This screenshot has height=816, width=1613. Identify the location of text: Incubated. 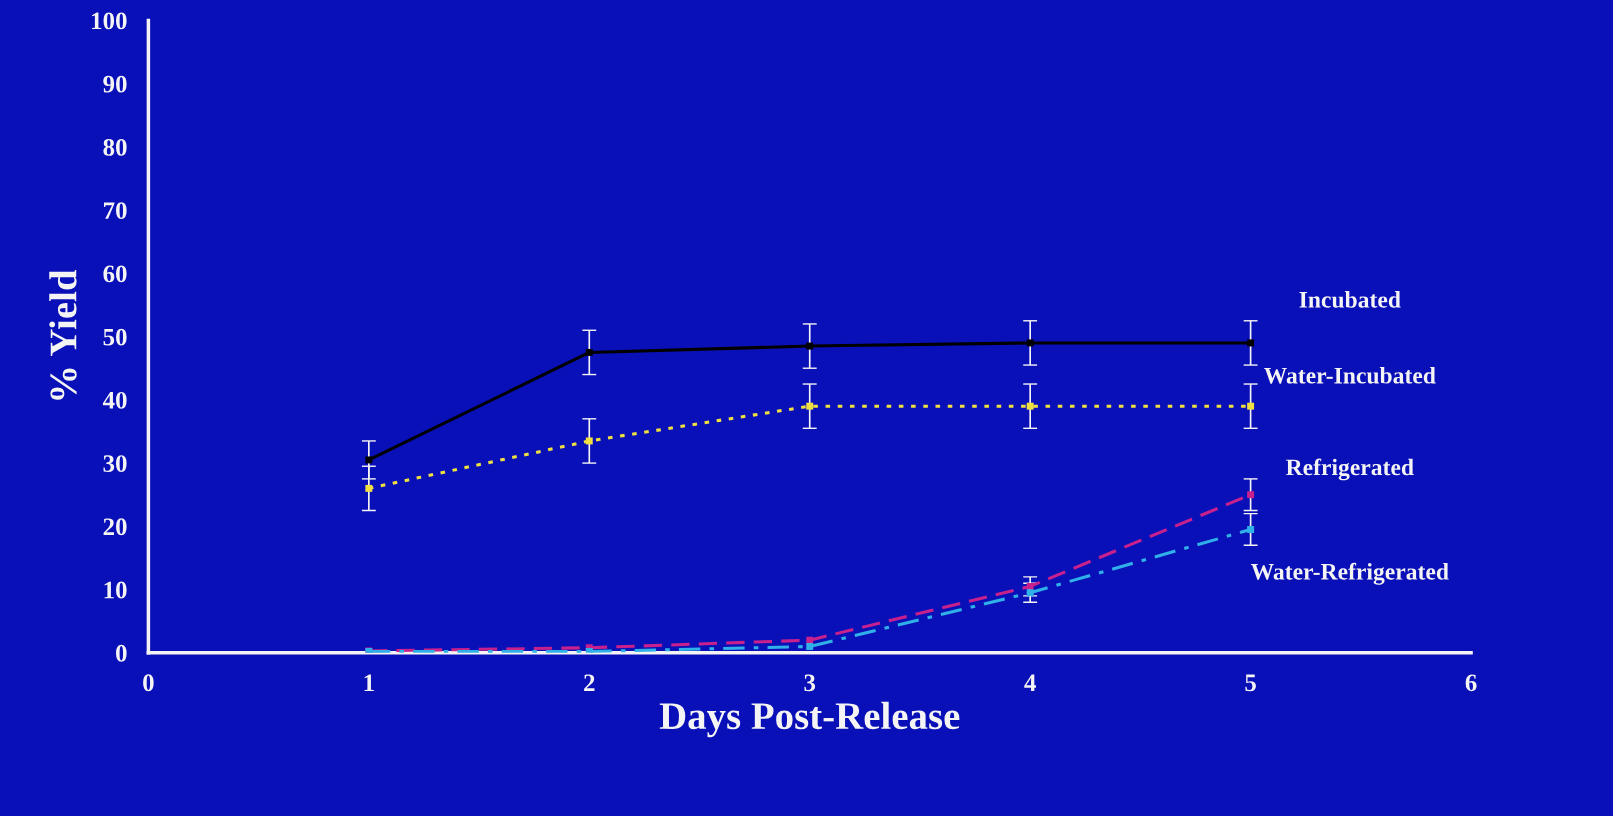
(1350, 299).